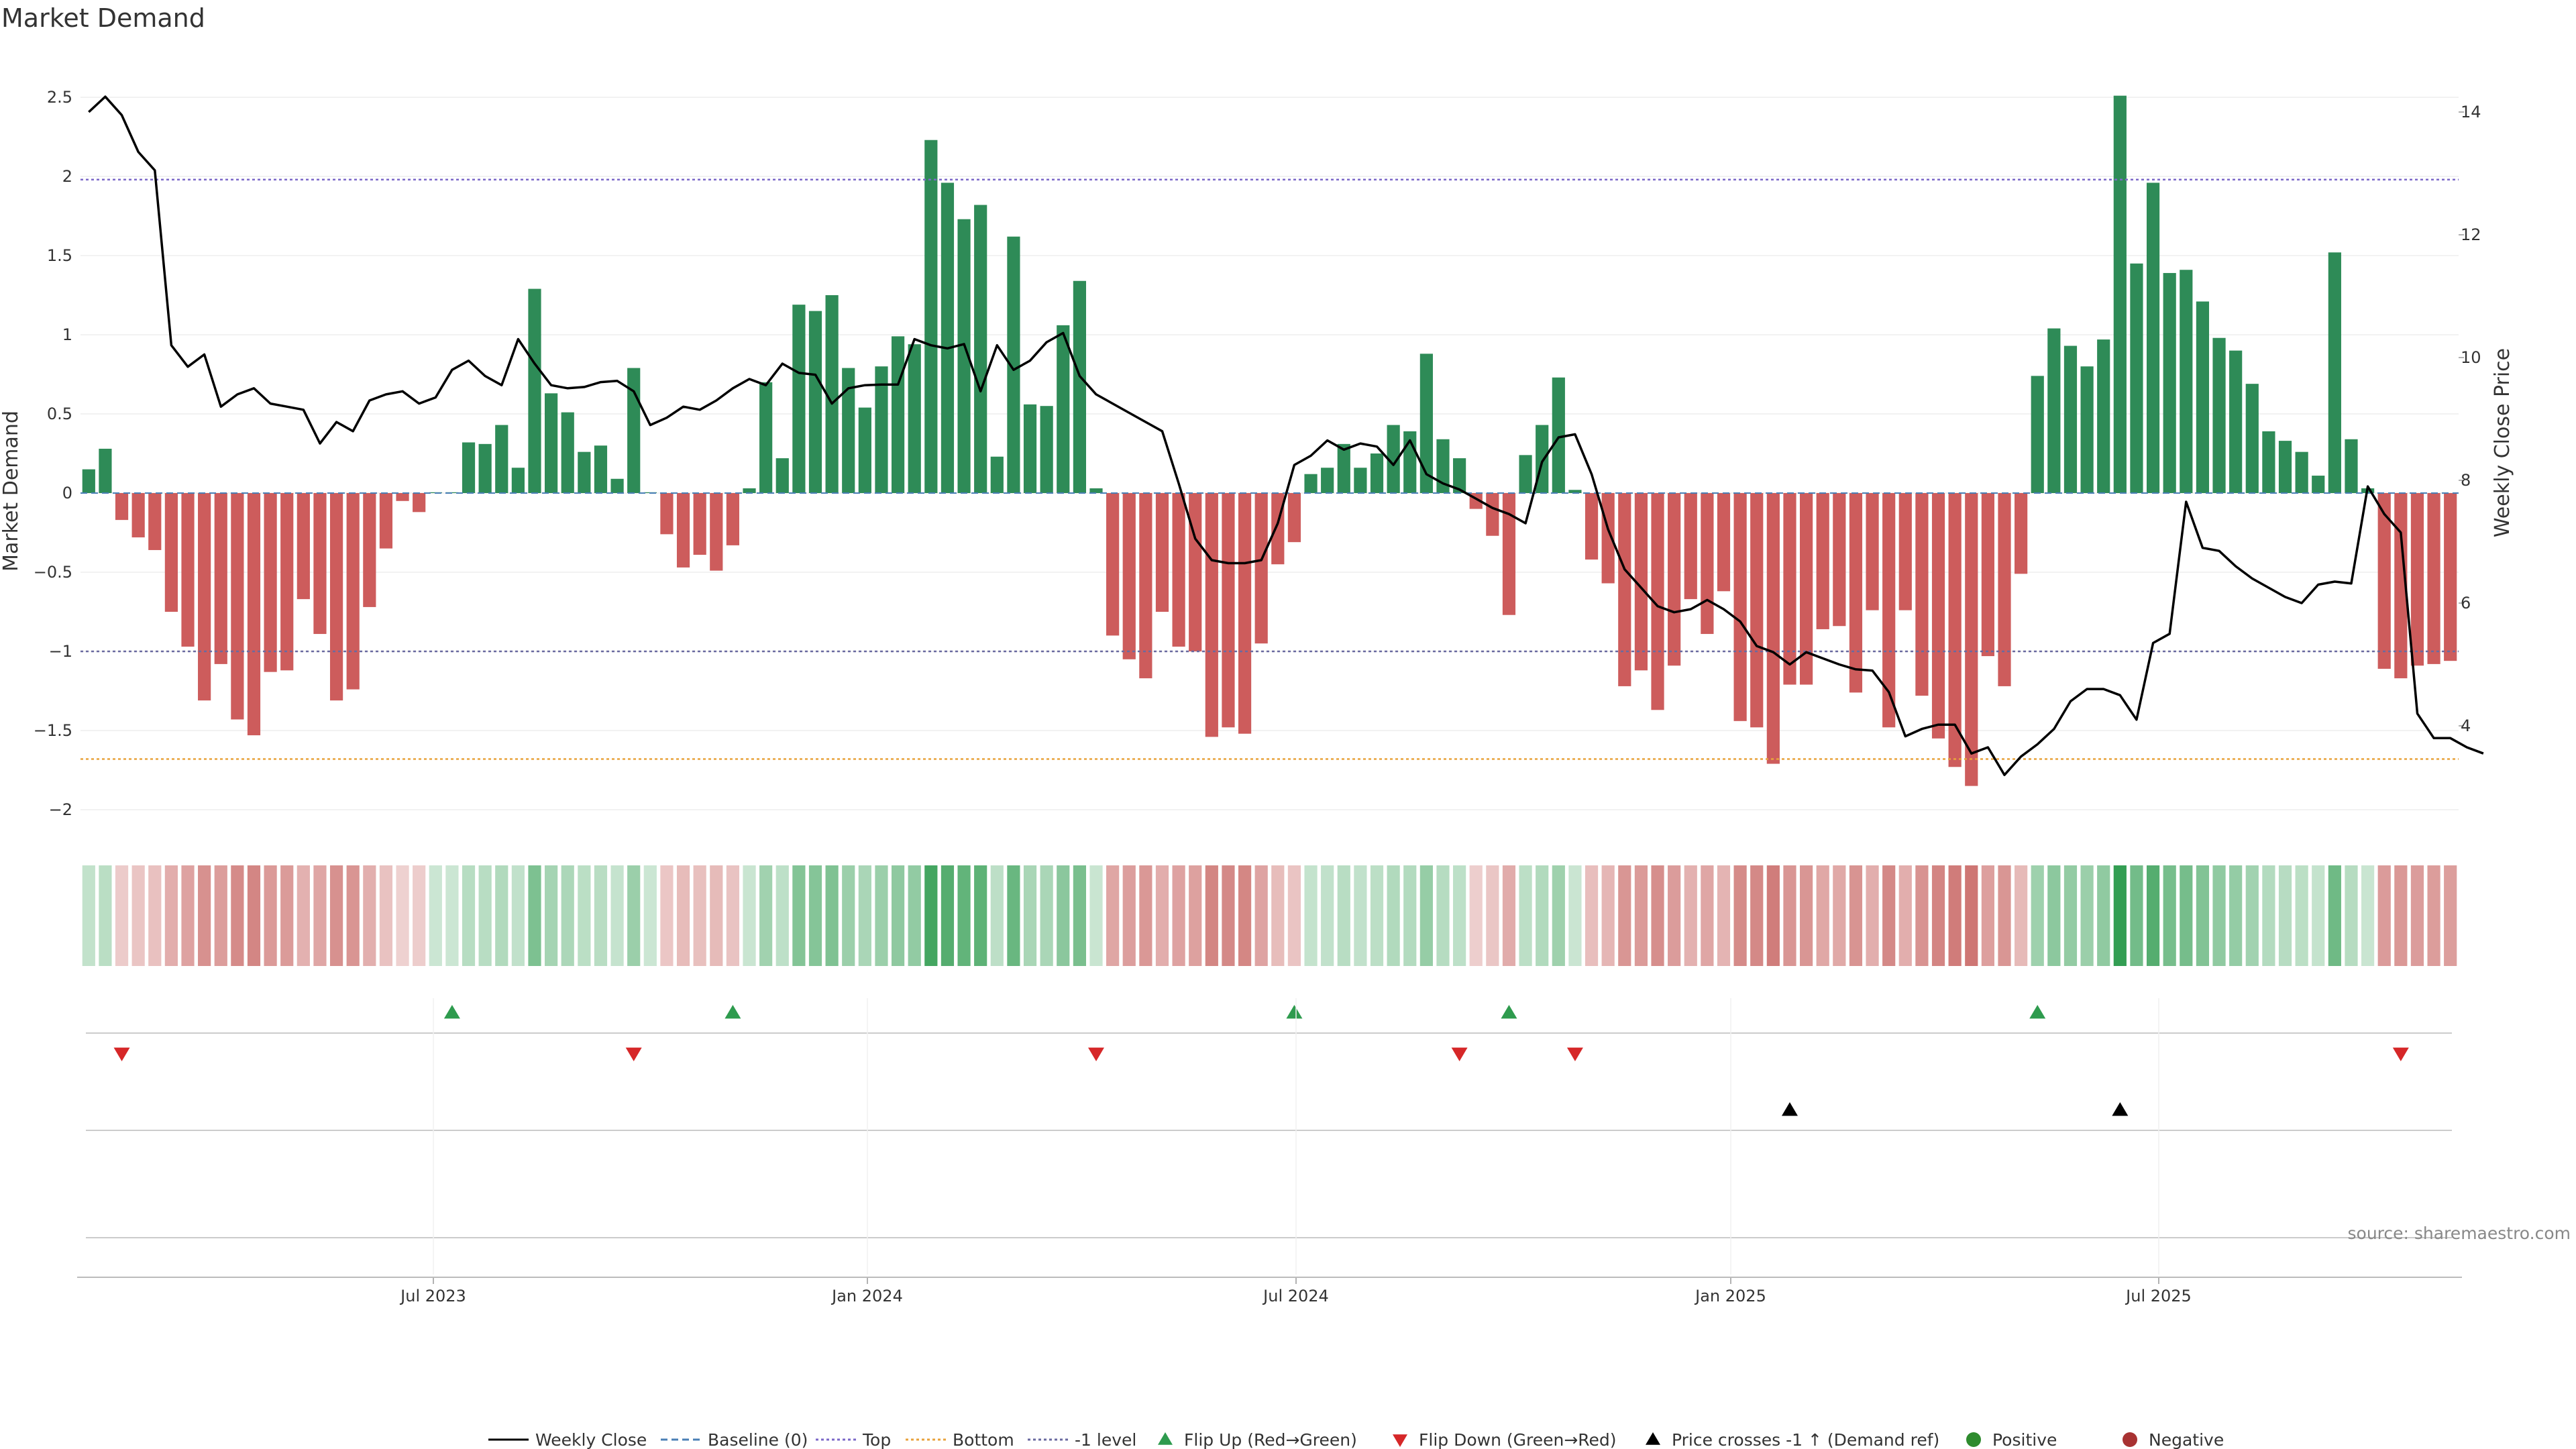 The width and height of the screenshot is (2576, 1449). Describe the element at coordinates (1270, 1439) in the screenshot. I see `legend-label: Flip Up (Red→Green)` at that location.